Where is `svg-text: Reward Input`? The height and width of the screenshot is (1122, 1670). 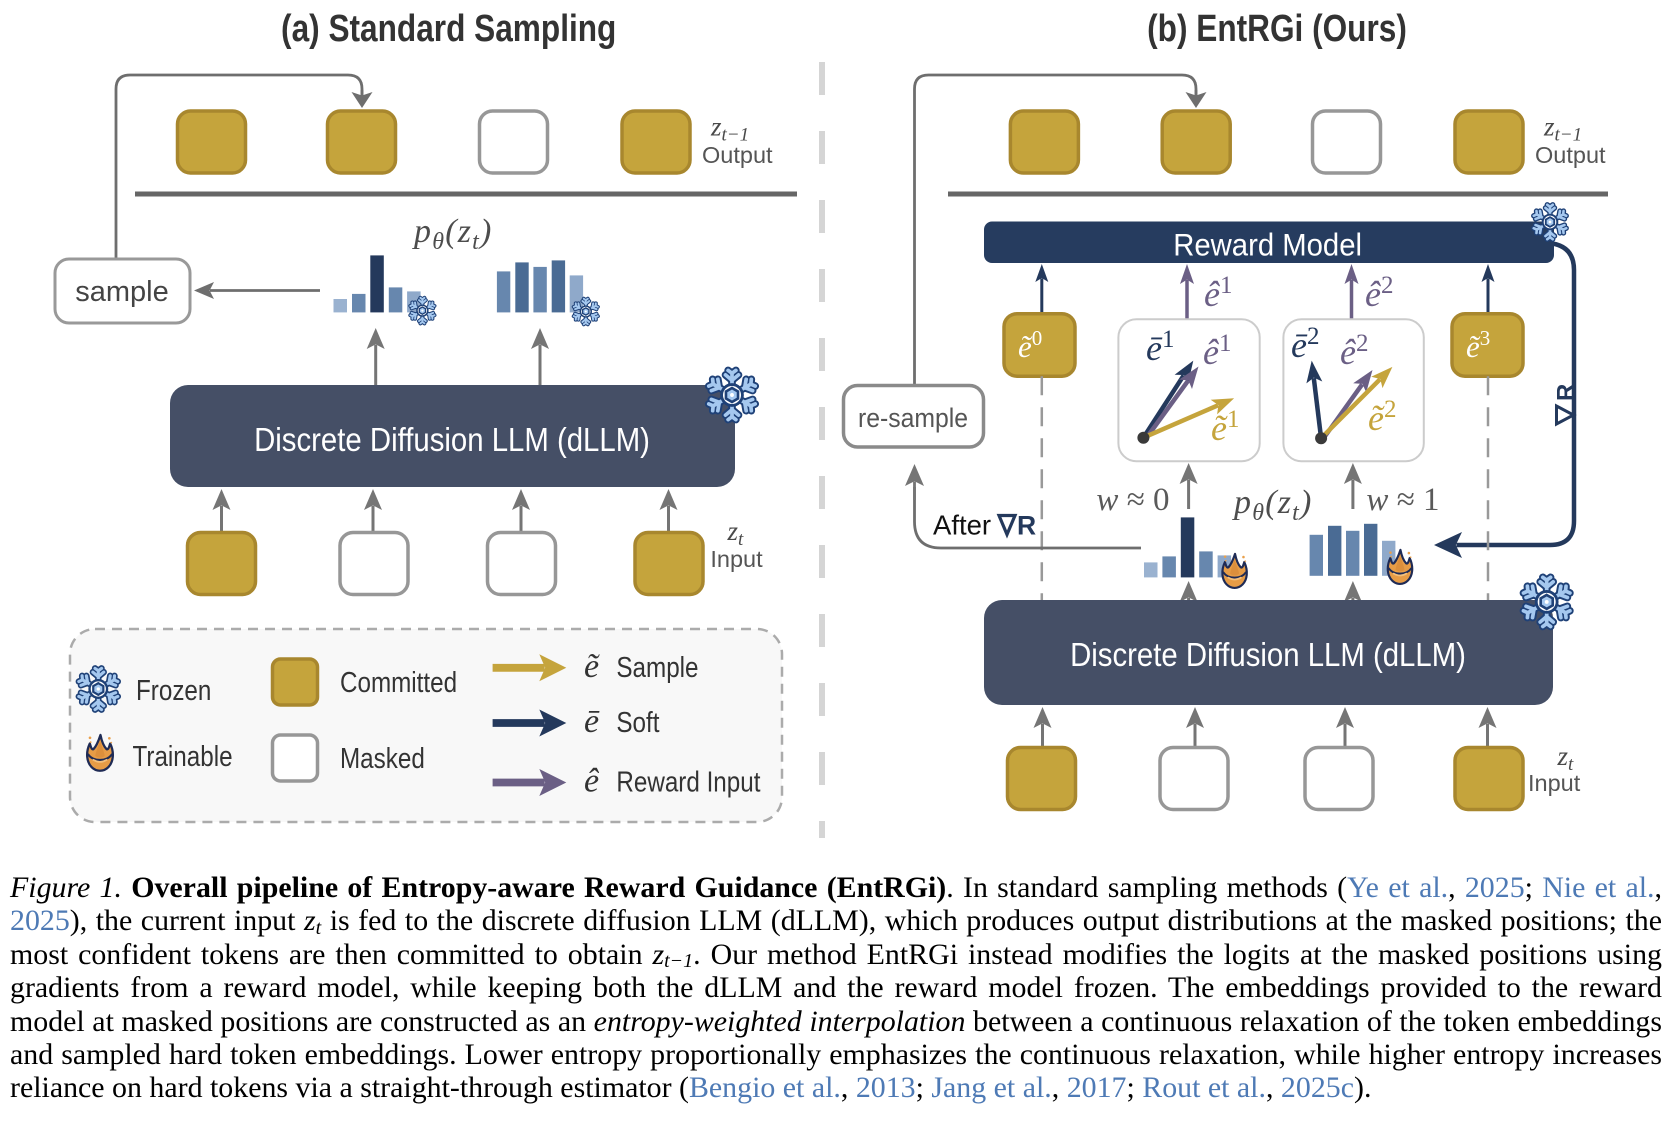 svg-text: Reward Input is located at coordinates (688, 782).